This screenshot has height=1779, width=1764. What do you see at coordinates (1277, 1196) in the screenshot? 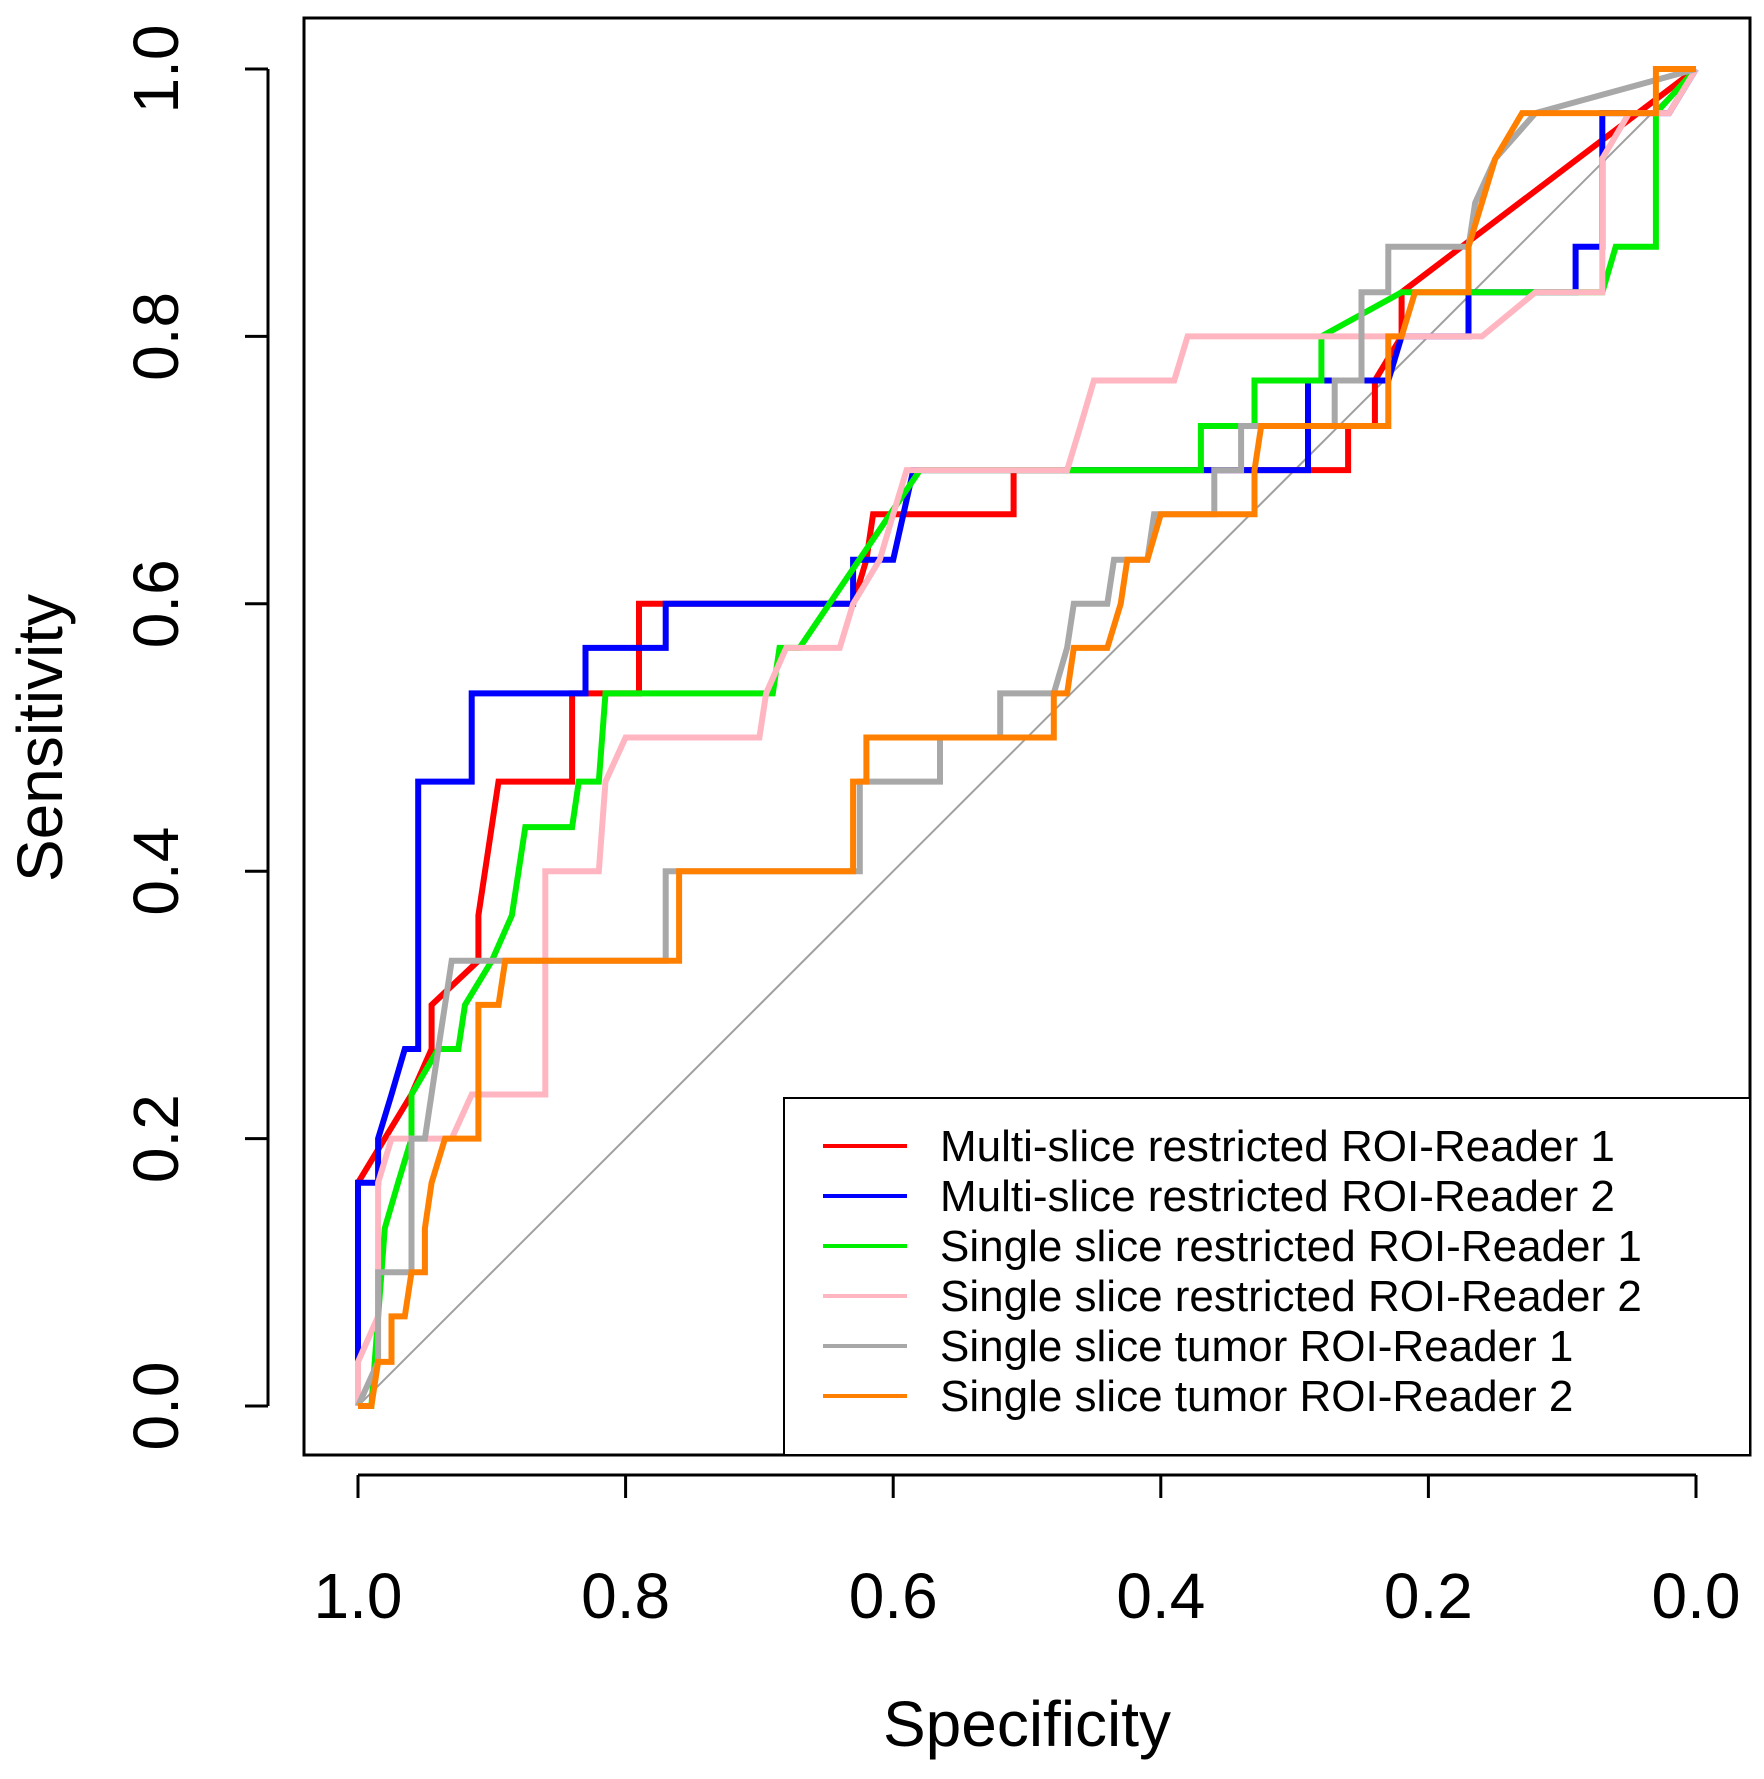
I see `legend-label: Multi-slice restricted ROI-Reader 2` at bounding box center [1277, 1196].